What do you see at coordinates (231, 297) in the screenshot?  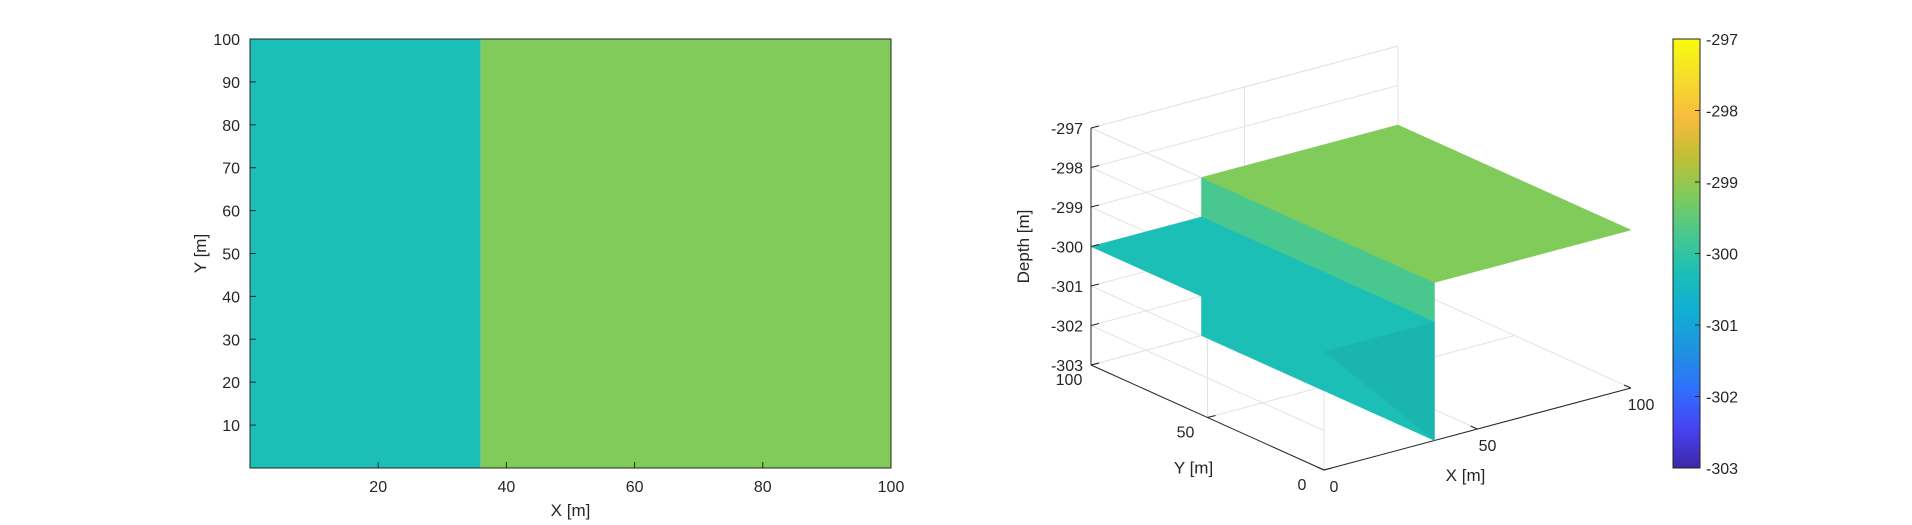 I see `plan-view-y-tick-label: 40` at bounding box center [231, 297].